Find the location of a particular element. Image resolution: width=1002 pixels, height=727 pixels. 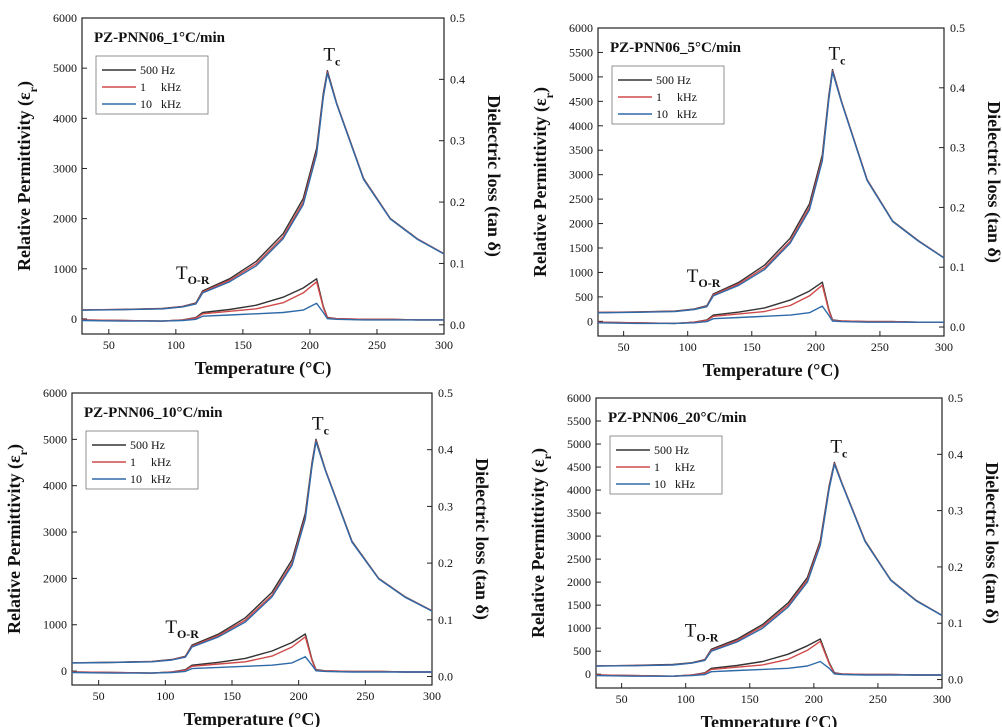

y-tick-label: 1500 is located at coordinates (581, 248).